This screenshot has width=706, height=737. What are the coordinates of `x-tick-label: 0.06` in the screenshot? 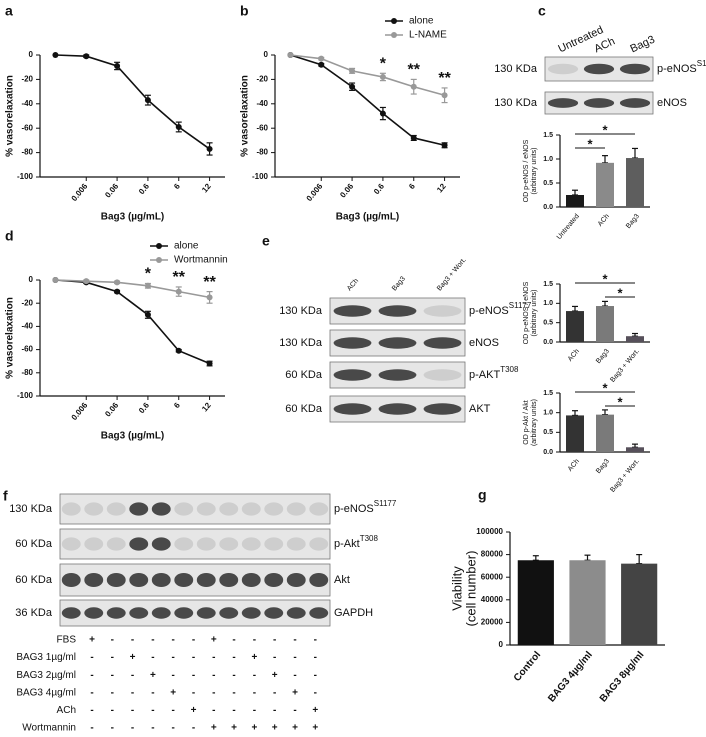 It's located at (111, 409).